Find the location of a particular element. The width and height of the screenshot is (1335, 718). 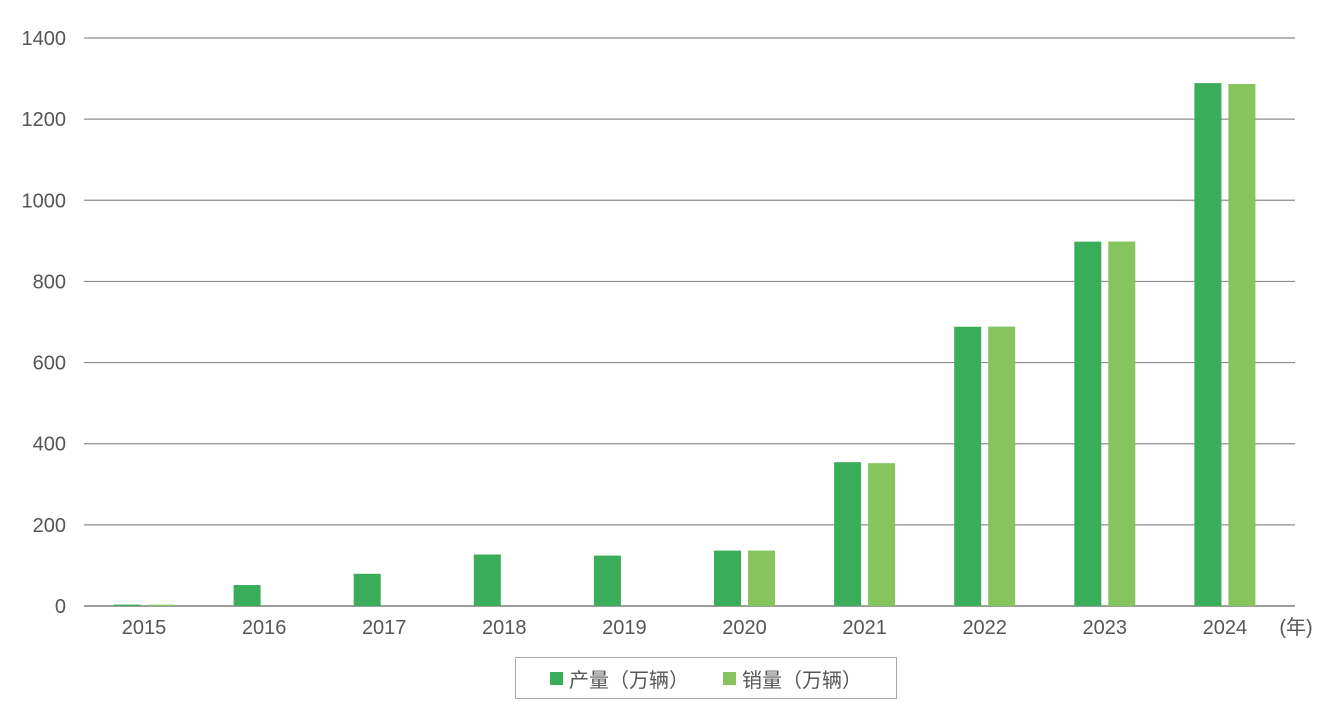

bar-production-2015 is located at coordinates (127, 605).